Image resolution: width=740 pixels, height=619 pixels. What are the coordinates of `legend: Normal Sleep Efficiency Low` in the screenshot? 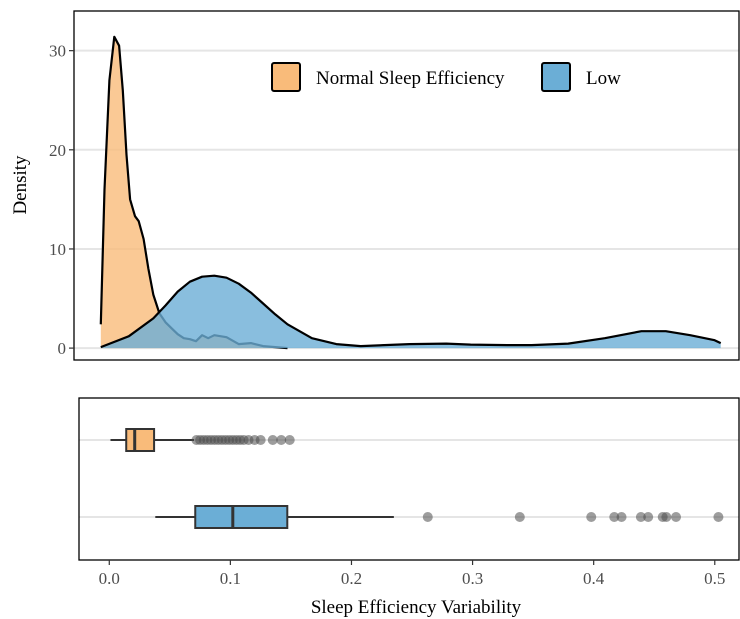 It's located at (446, 77).